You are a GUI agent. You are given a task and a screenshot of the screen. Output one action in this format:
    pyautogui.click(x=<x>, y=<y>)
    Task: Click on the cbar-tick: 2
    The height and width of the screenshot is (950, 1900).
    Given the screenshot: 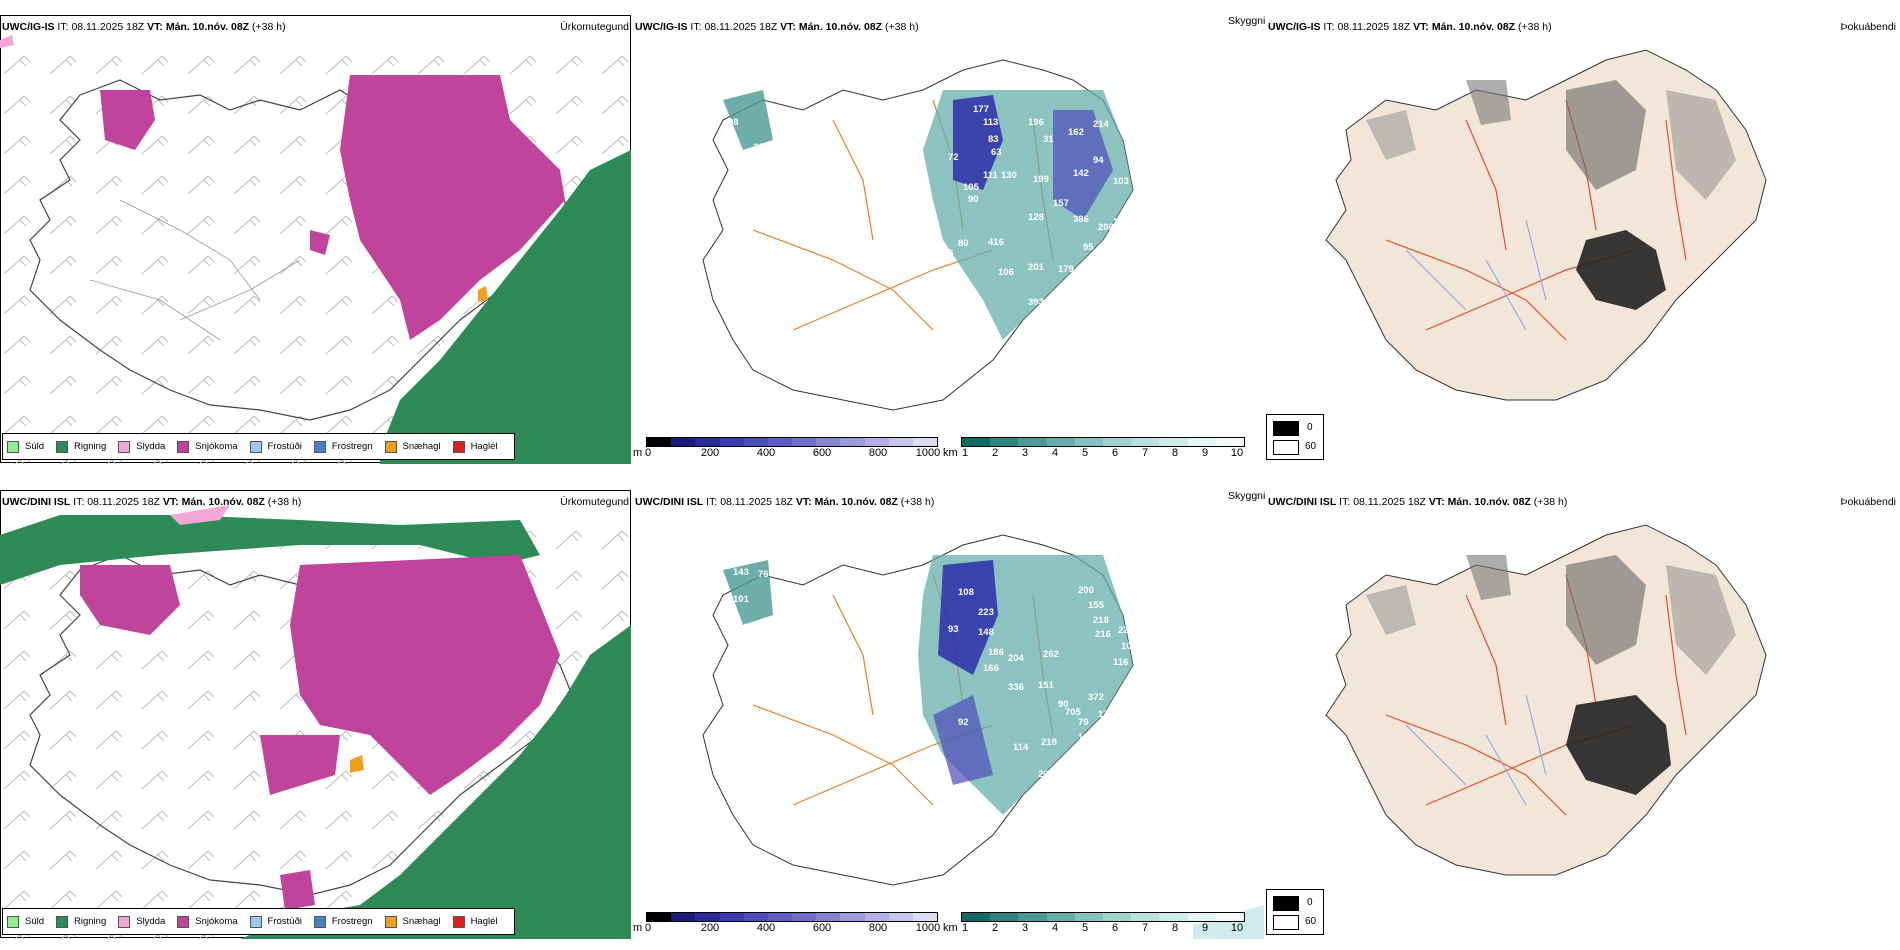 What is the action you would take?
    pyautogui.click(x=995, y=928)
    